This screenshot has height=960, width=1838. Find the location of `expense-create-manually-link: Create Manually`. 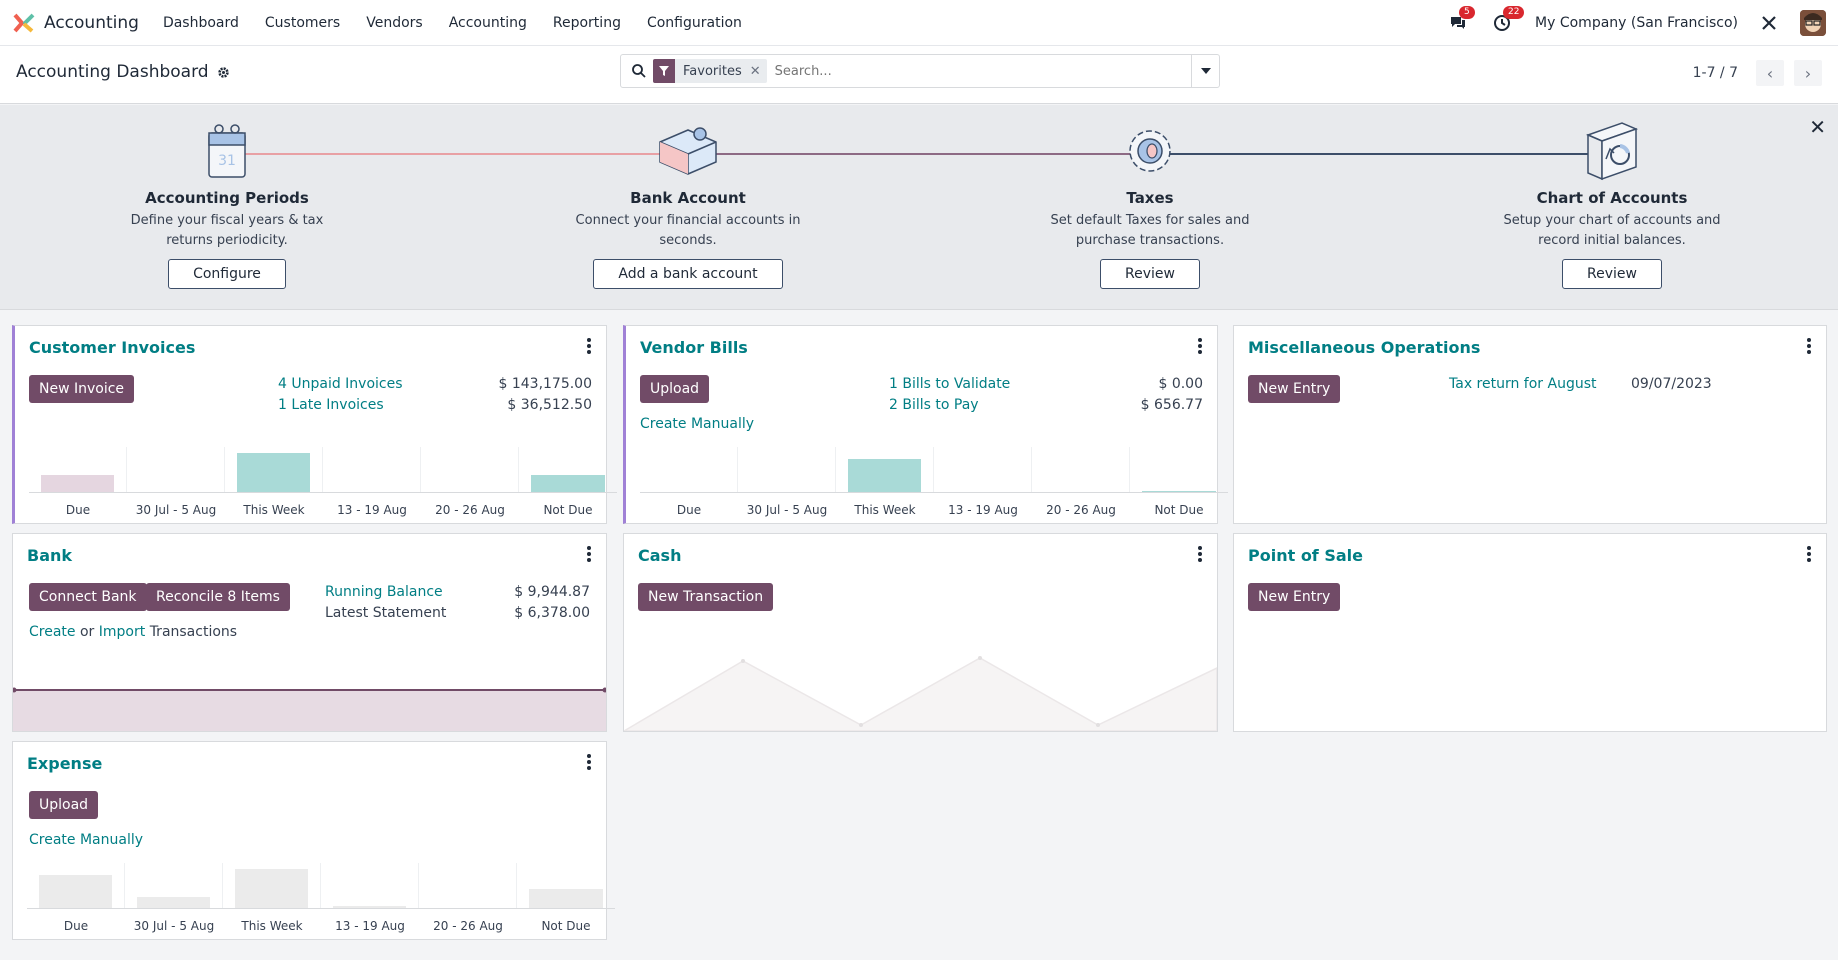

expense-create-manually-link: Create Manually is located at coordinates (86, 840).